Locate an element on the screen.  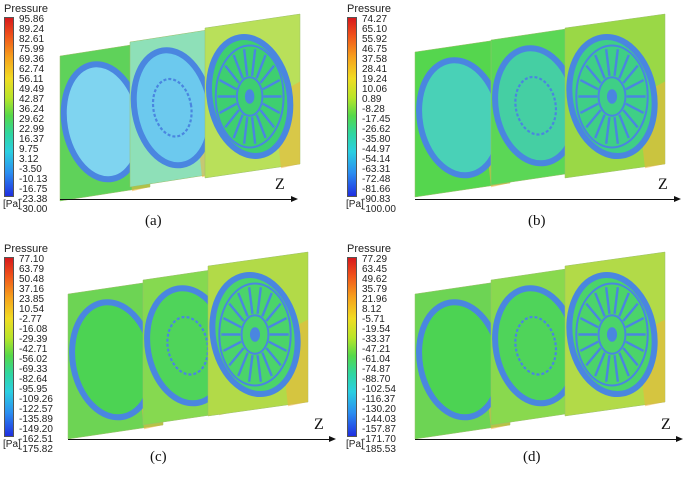
colorbar-tick: -171.70 is located at coordinates (379, 439).